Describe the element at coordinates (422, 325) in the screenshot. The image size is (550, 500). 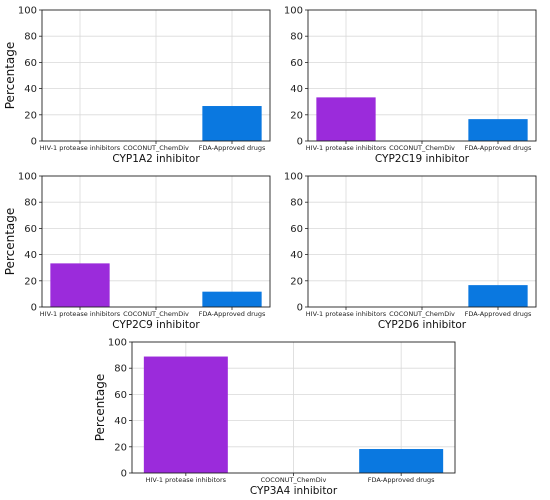
I see `x-axis-label: CYP2D6 inhibitor` at that location.